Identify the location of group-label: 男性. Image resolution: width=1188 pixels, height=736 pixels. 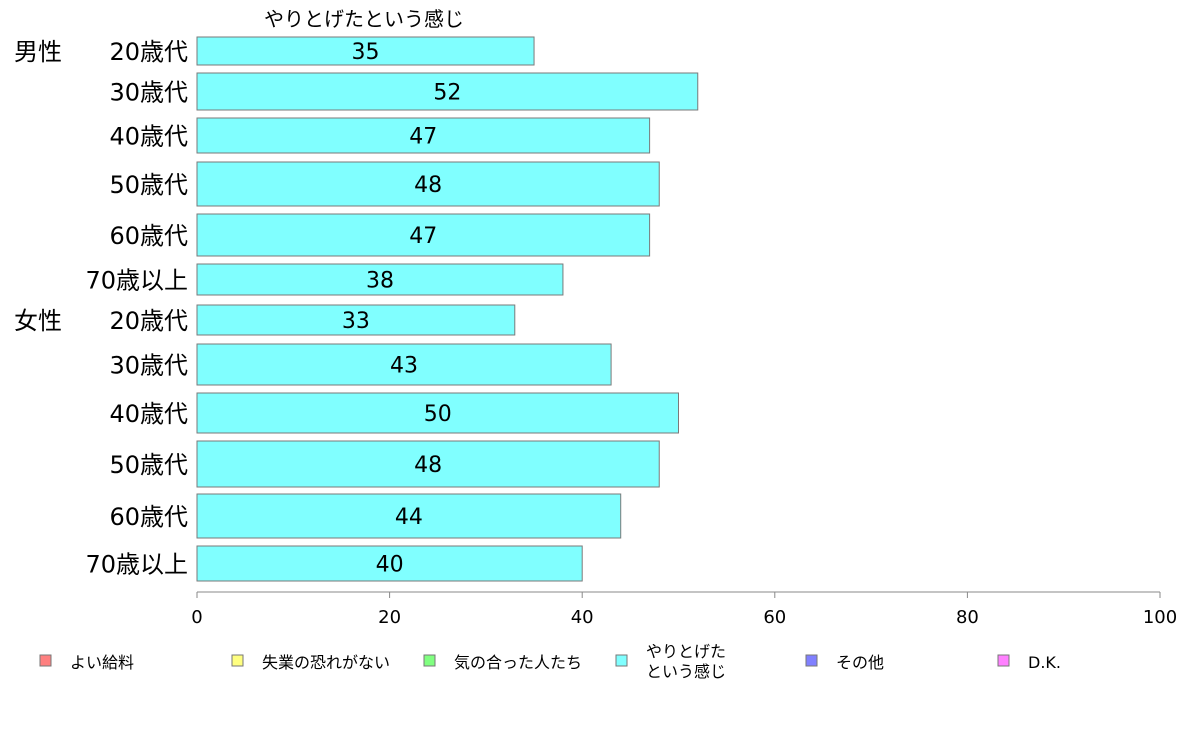
(38, 52).